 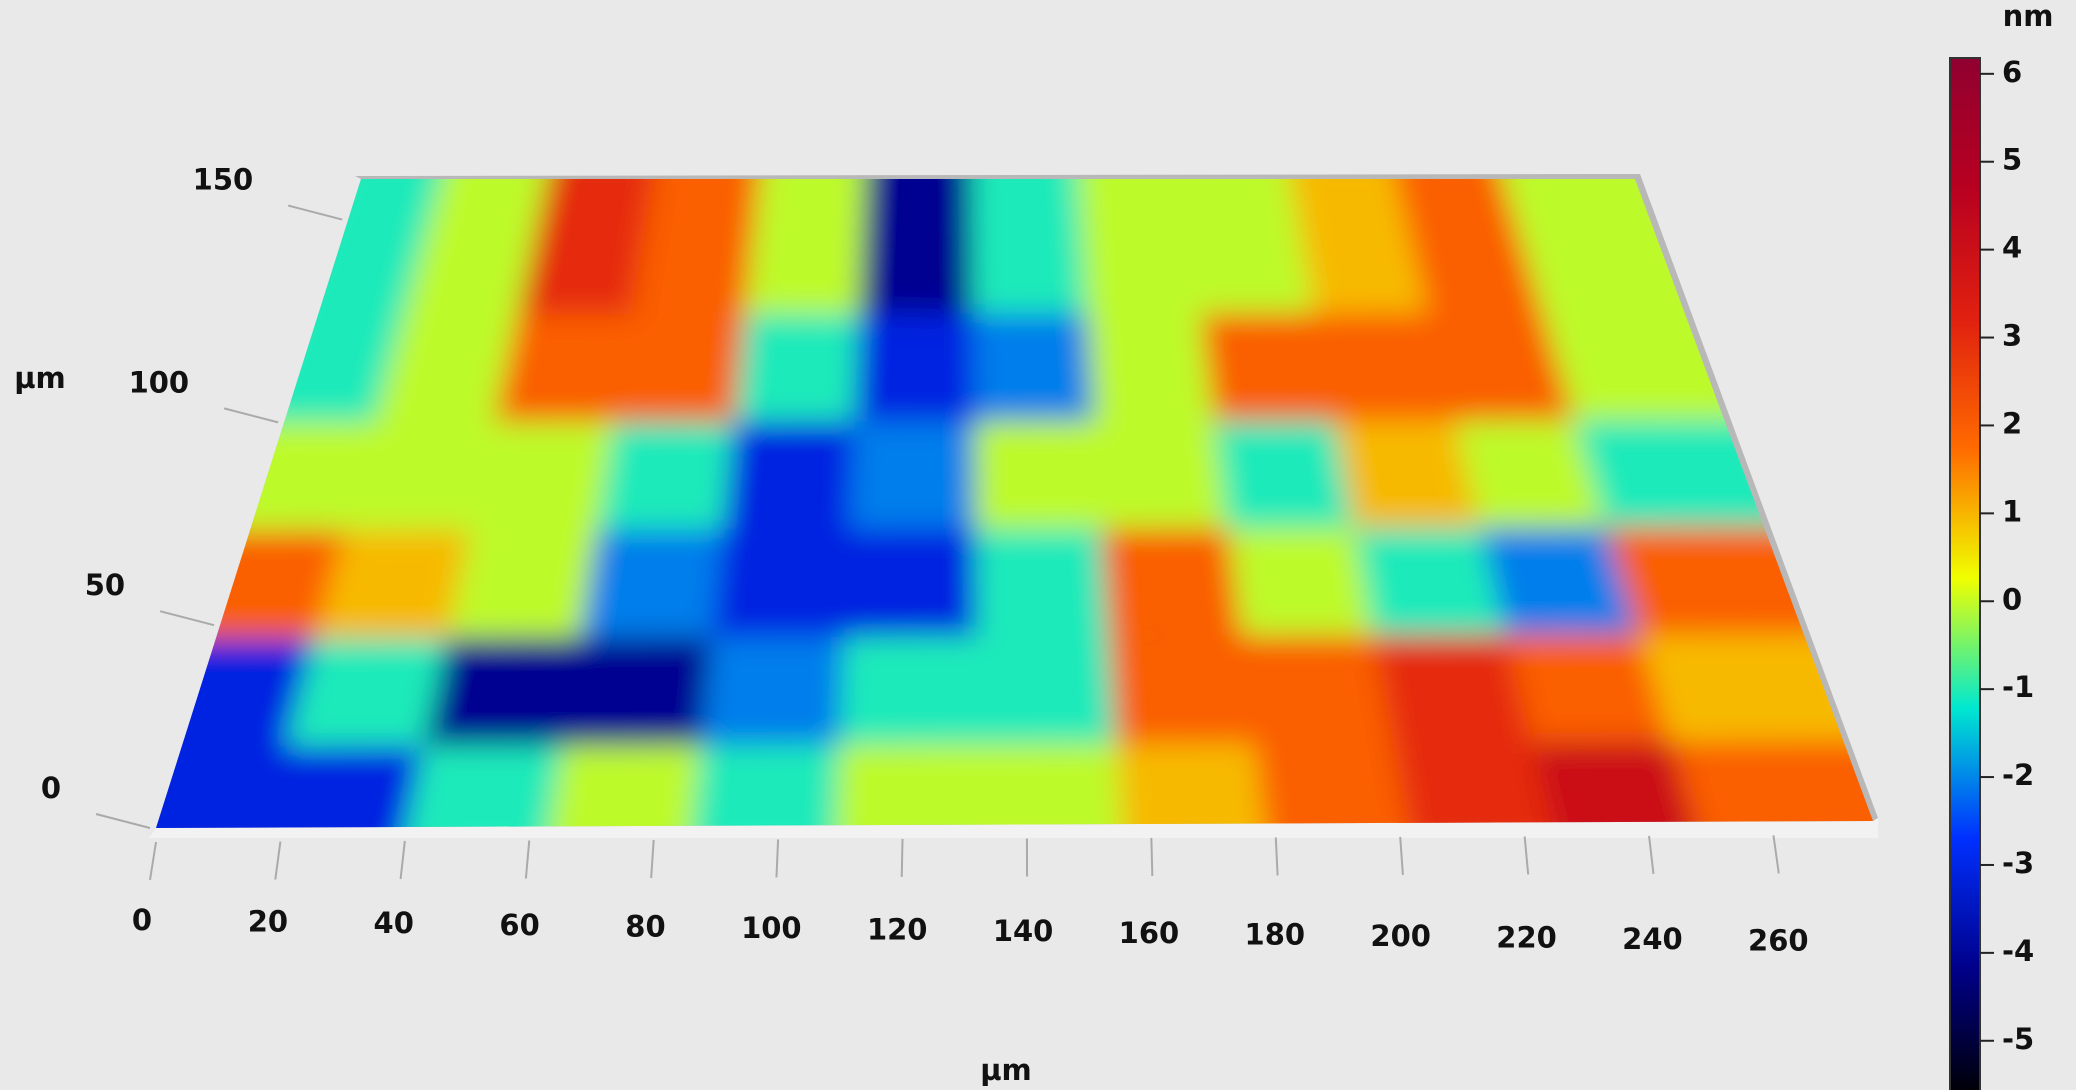 I want to click on x-tick-label: 80, so click(x=645, y=926).